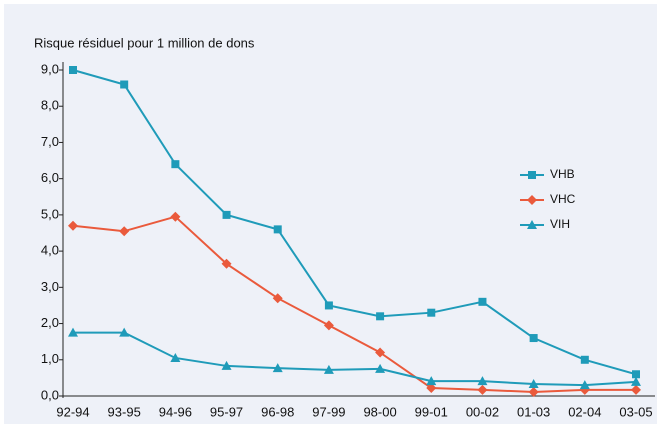 This screenshot has height=433, width=661. I want to click on x-tick-label: 93-95, so click(124, 411).